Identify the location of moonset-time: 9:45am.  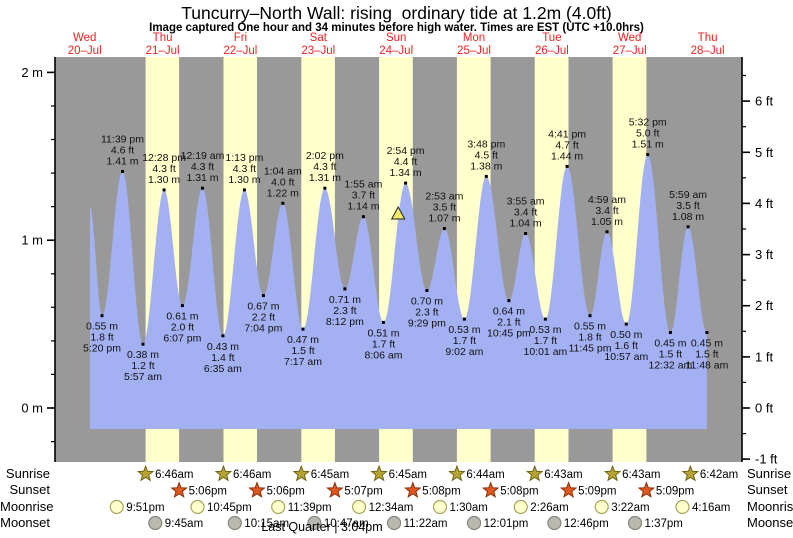
(184, 524).